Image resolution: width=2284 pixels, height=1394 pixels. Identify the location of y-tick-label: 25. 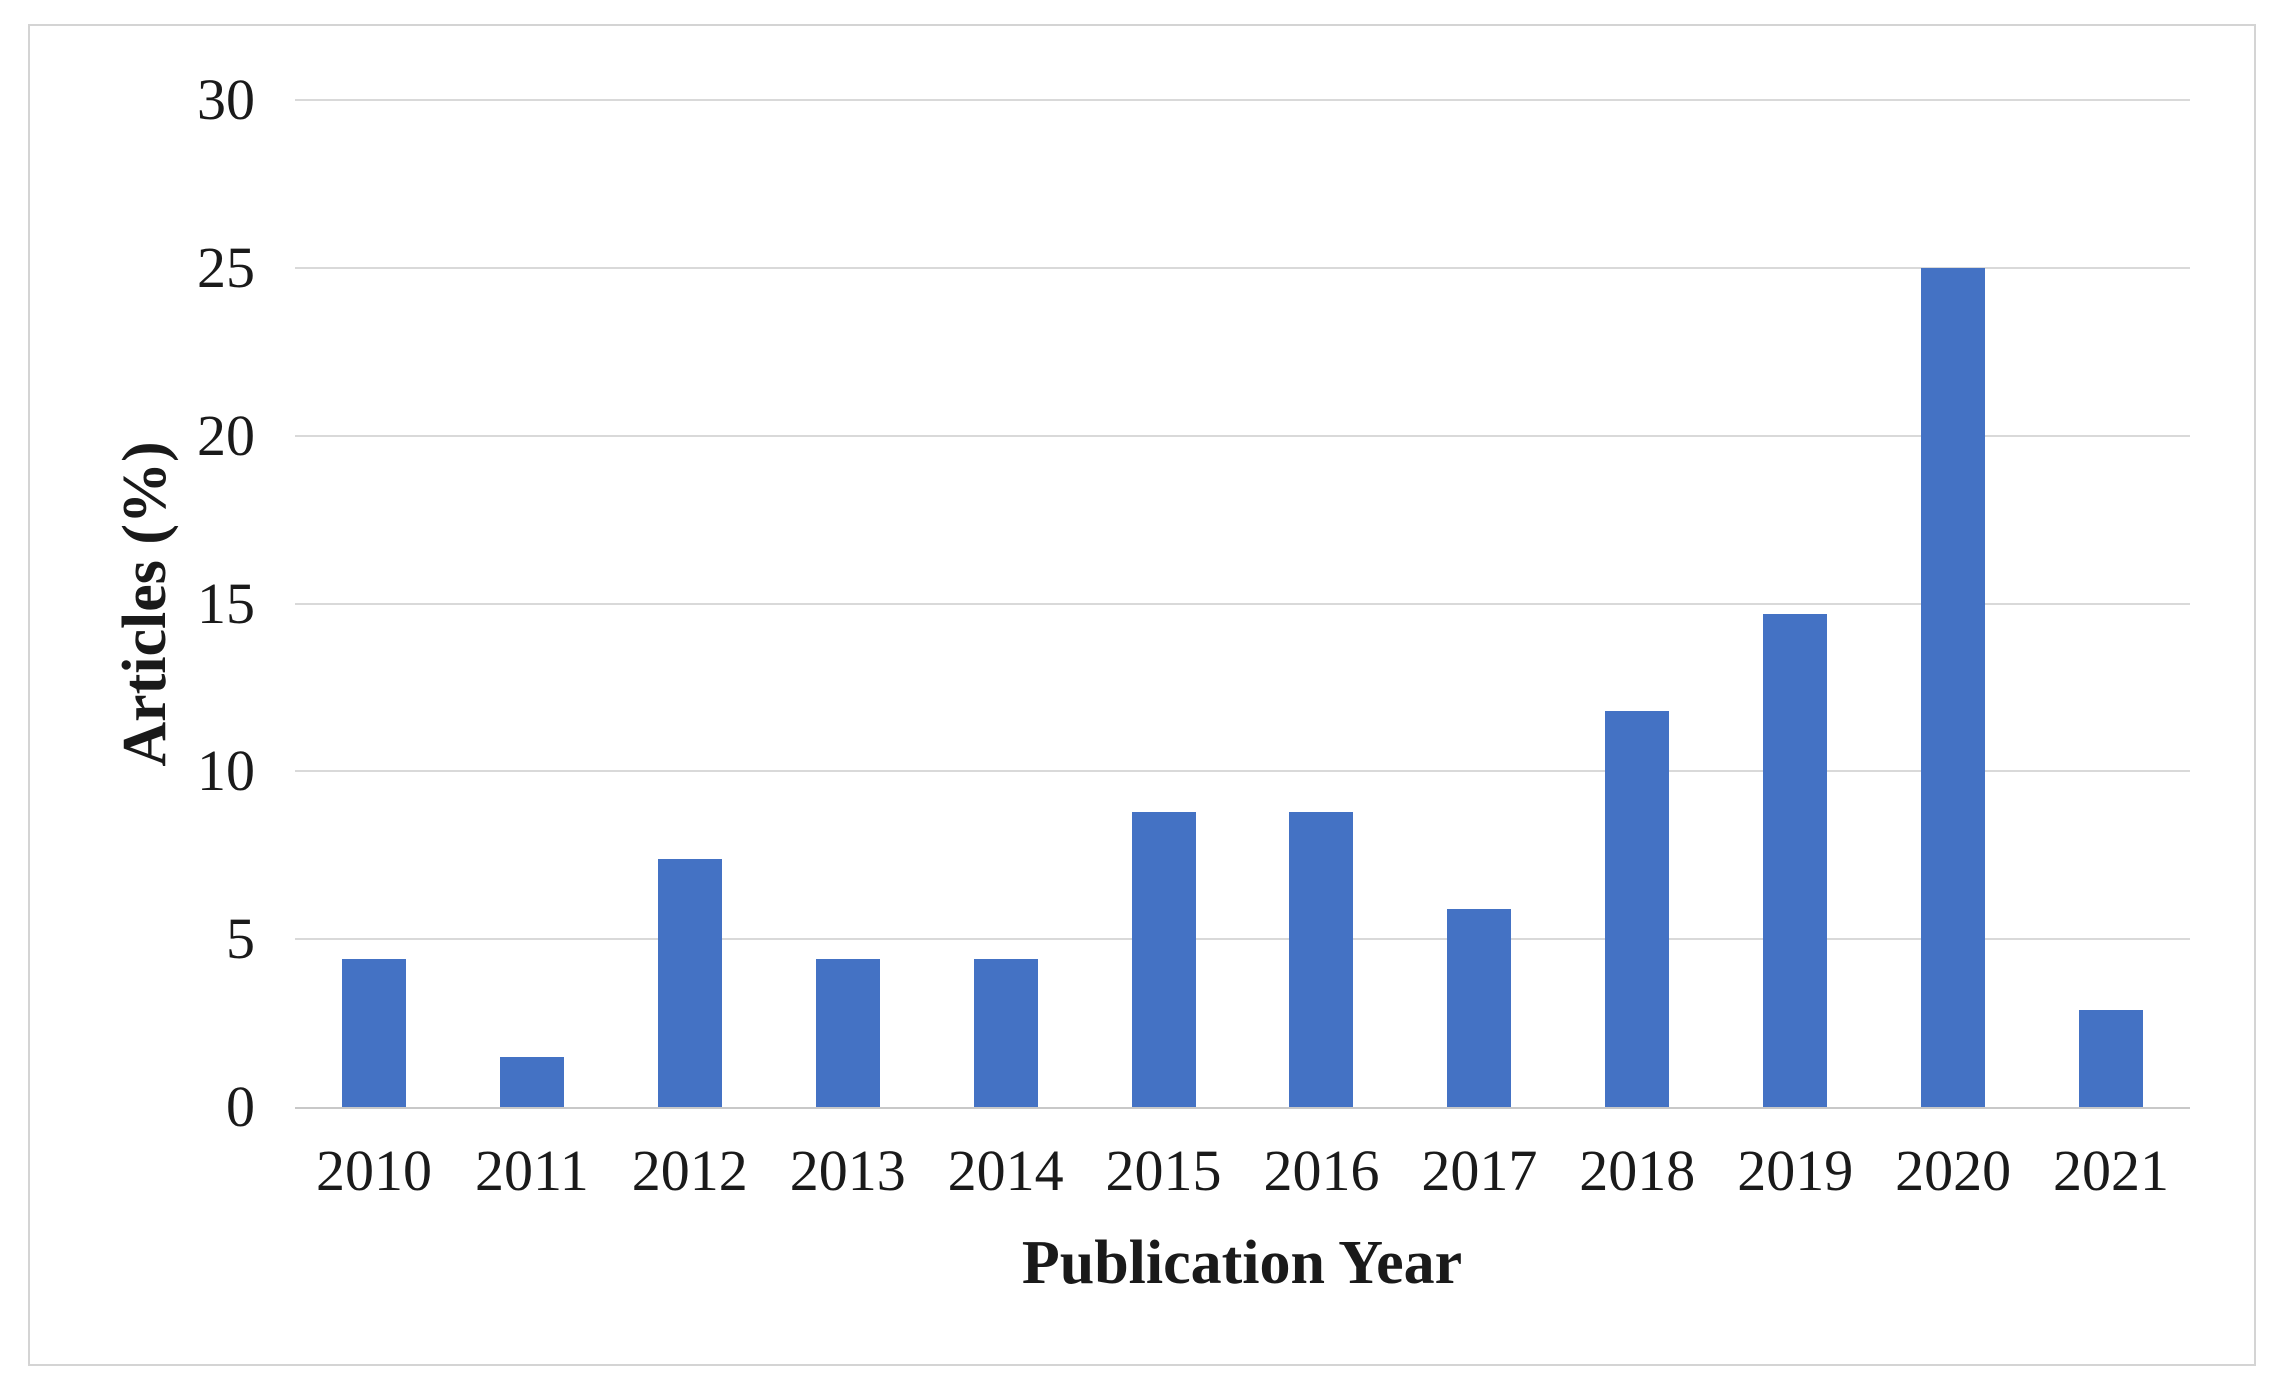
(226, 267).